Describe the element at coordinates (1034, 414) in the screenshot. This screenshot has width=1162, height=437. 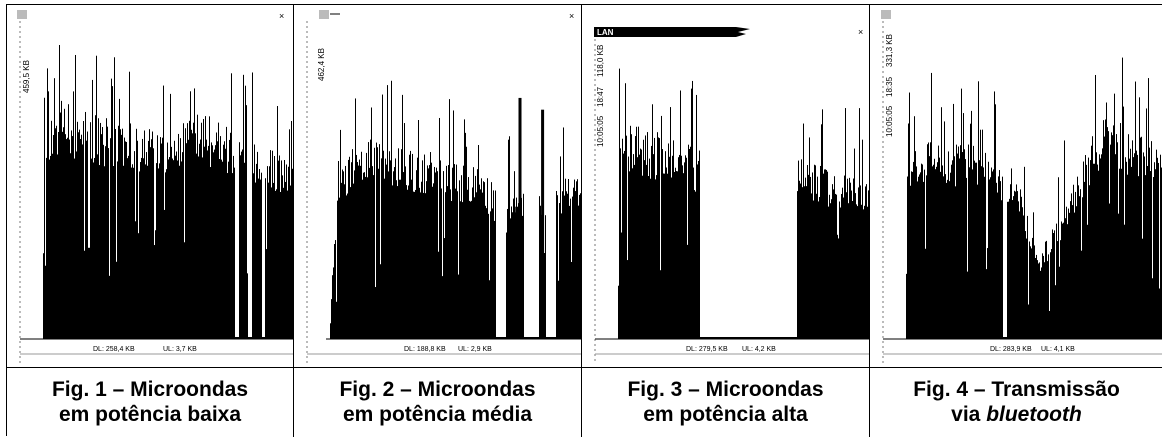
I see `caption-emphasis: bluetooth` at that location.